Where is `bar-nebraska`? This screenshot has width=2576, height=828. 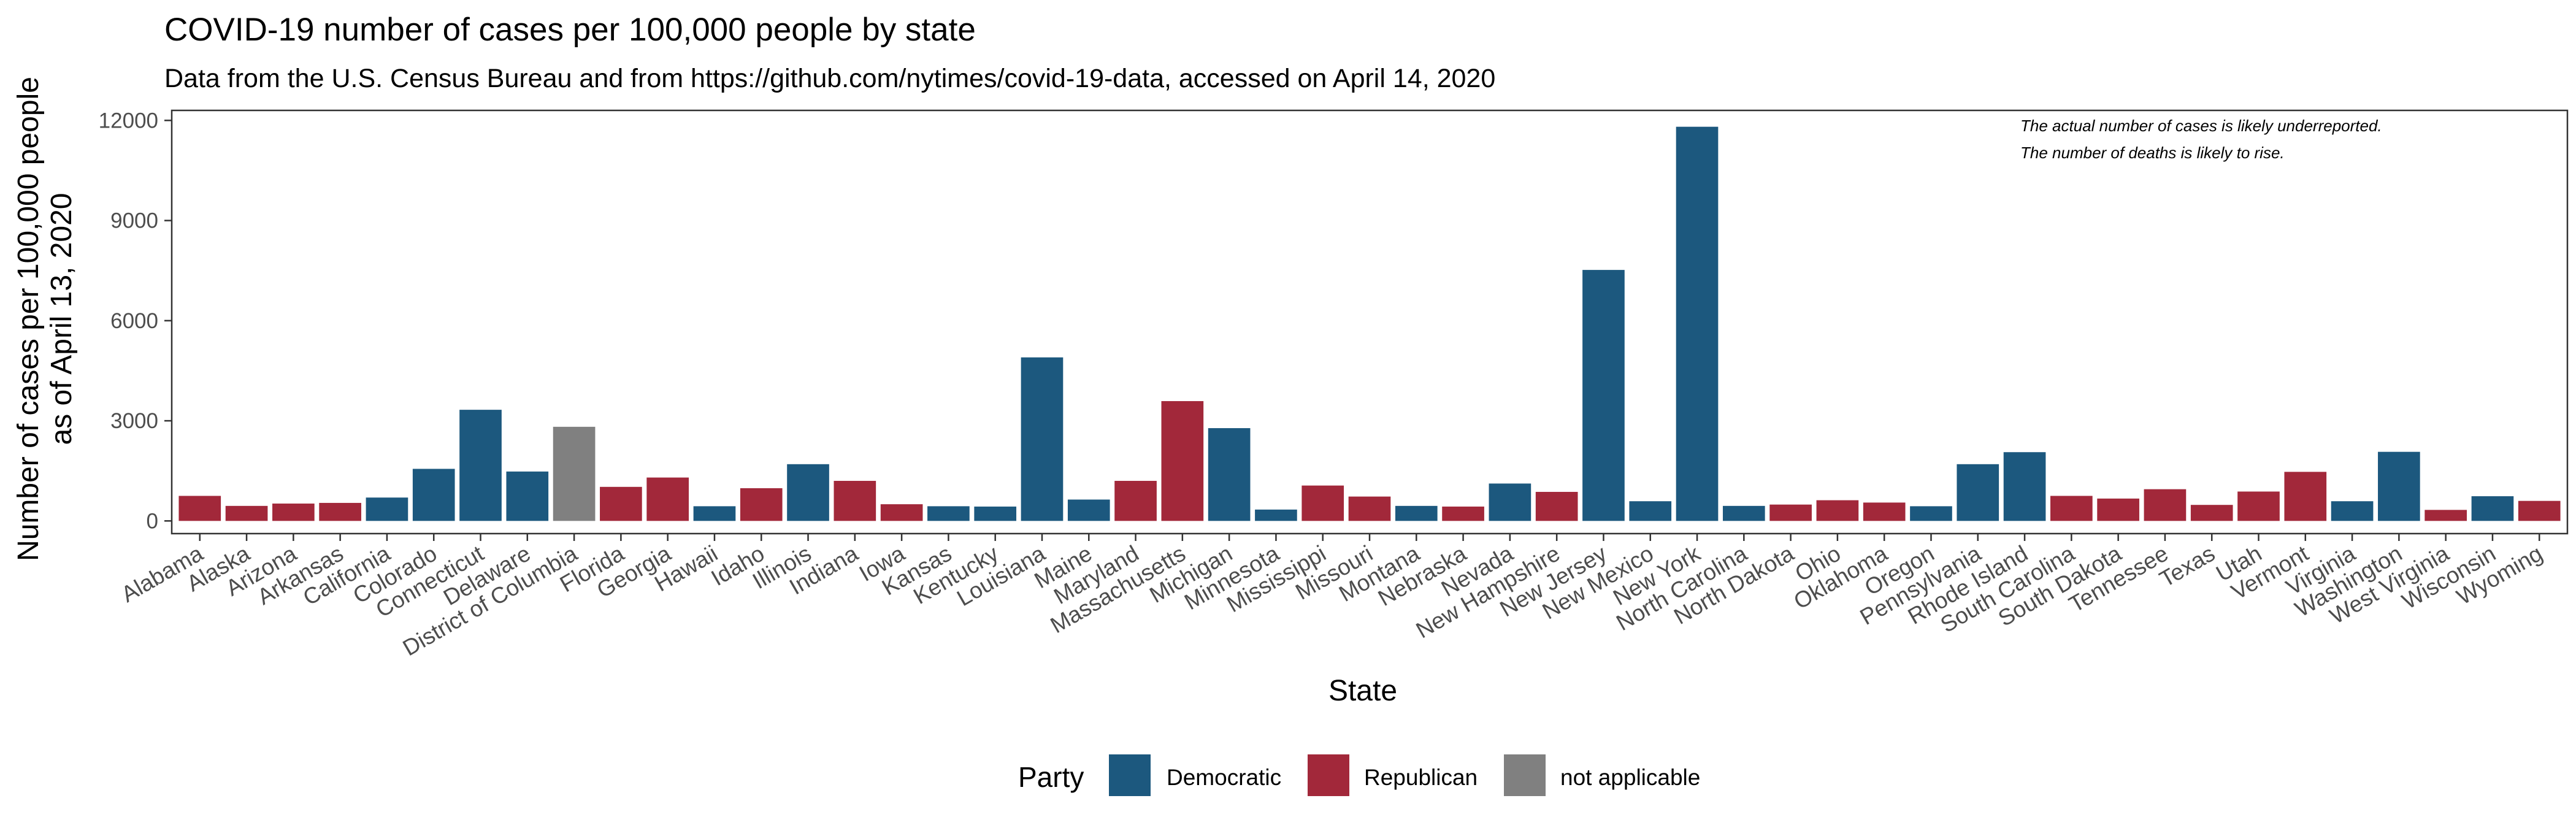
bar-nebraska is located at coordinates (1463, 513).